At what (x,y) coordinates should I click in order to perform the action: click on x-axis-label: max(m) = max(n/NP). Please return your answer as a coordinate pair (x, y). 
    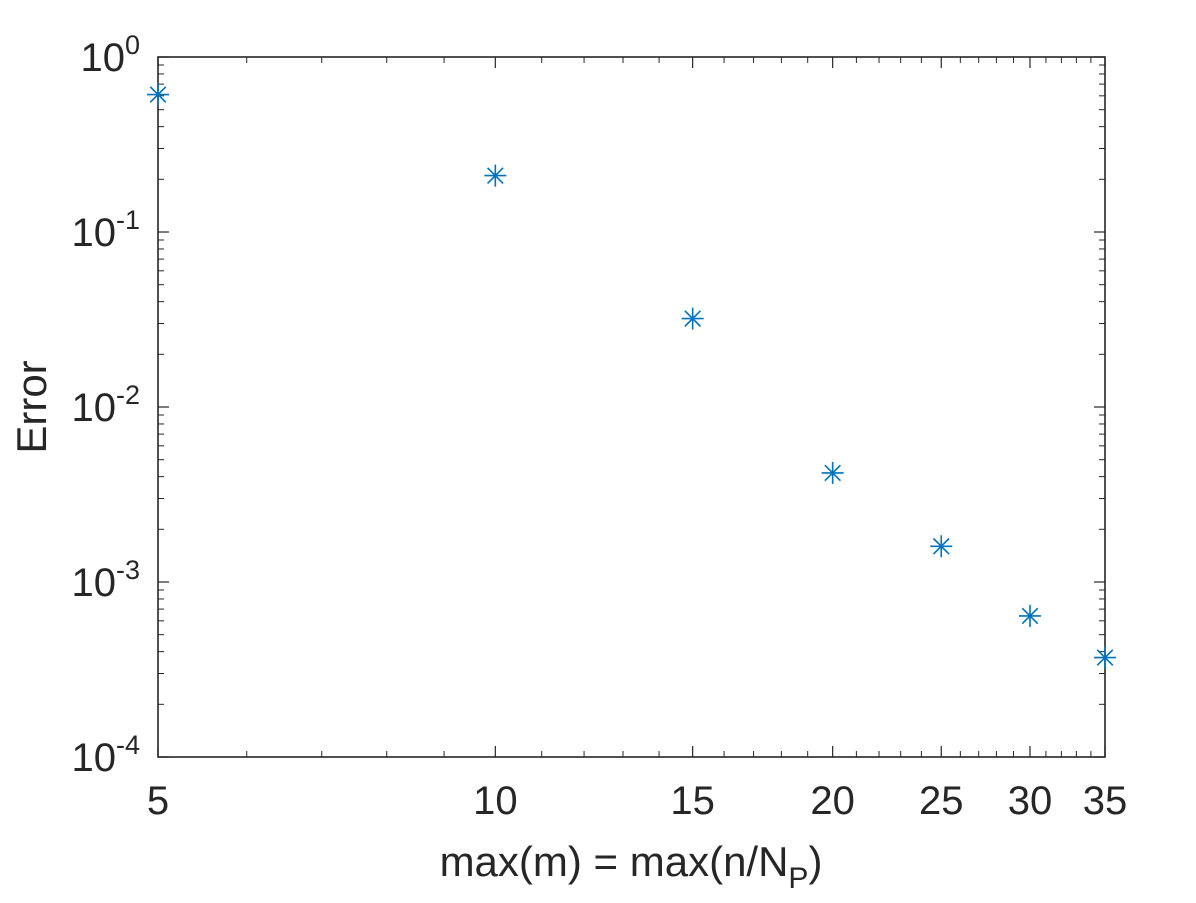
    Looking at the image, I should click on (631, 866).